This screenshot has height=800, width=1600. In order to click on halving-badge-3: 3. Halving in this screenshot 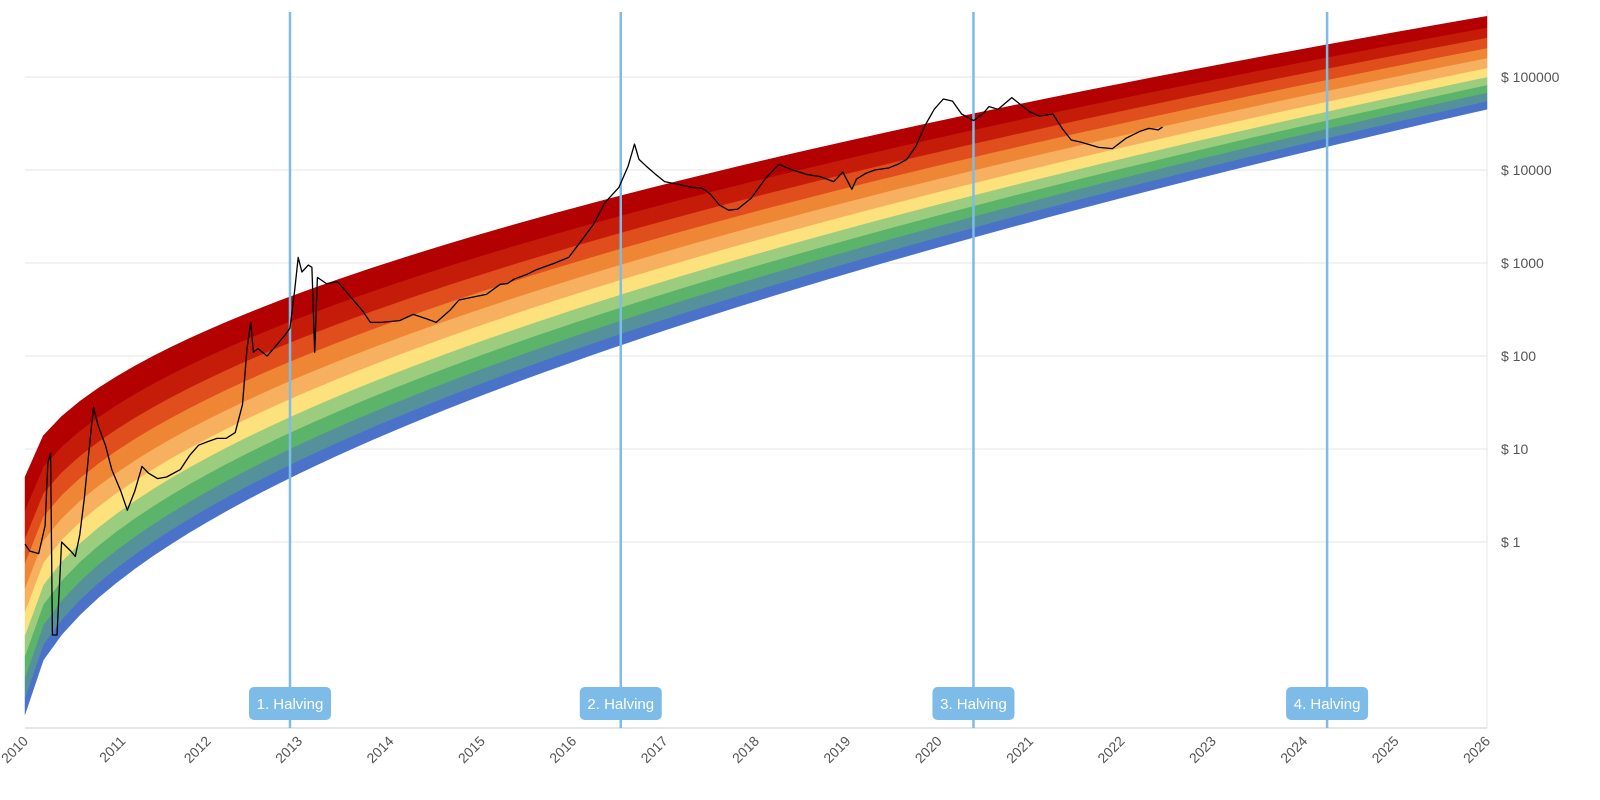, I will do `click(973, 703)`.